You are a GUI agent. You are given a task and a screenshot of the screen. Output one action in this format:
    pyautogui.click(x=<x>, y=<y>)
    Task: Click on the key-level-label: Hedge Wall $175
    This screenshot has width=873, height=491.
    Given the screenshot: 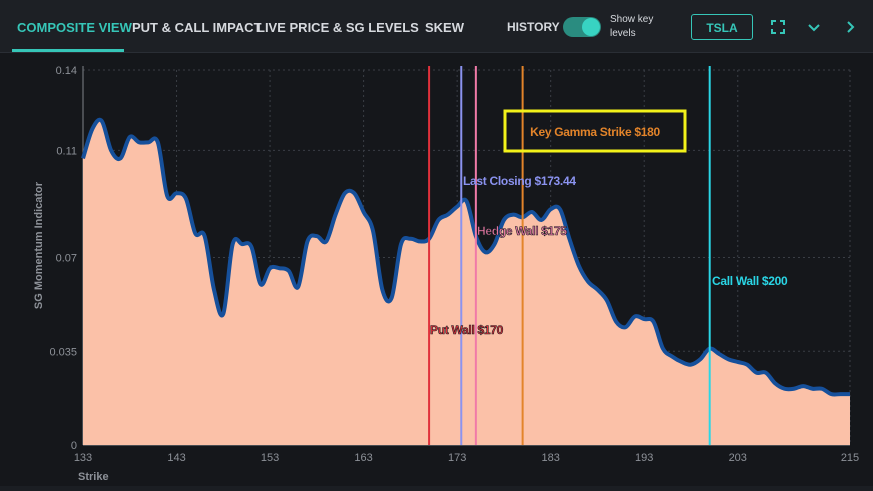 What is the action you would take?
    pyautogui.click(x=522, y=231)
    